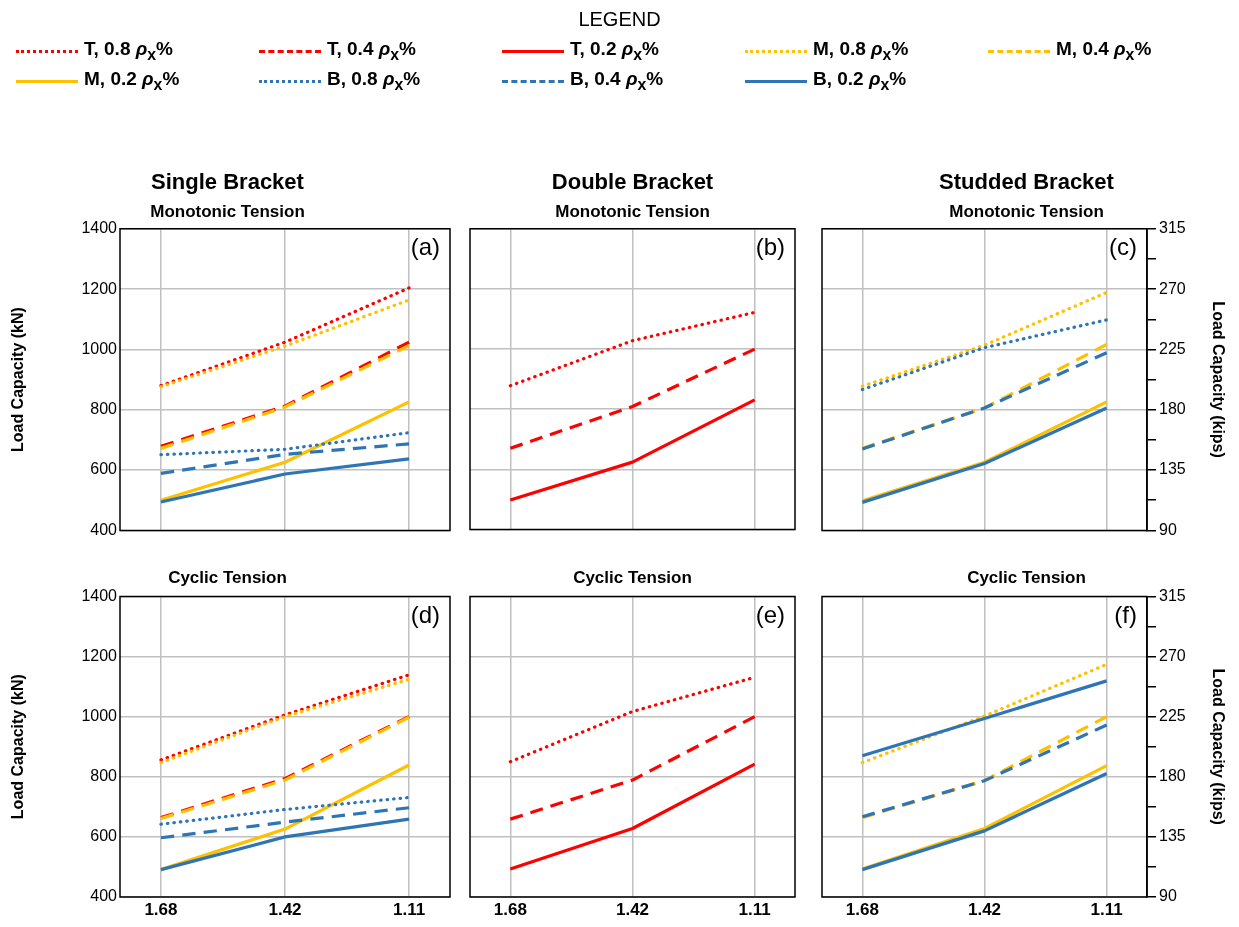 The height and width of the screenshot is (927, 1239). Describe the element at coordinates (425, 615) in the screenshot. I see `annotation: (d)` at that location.